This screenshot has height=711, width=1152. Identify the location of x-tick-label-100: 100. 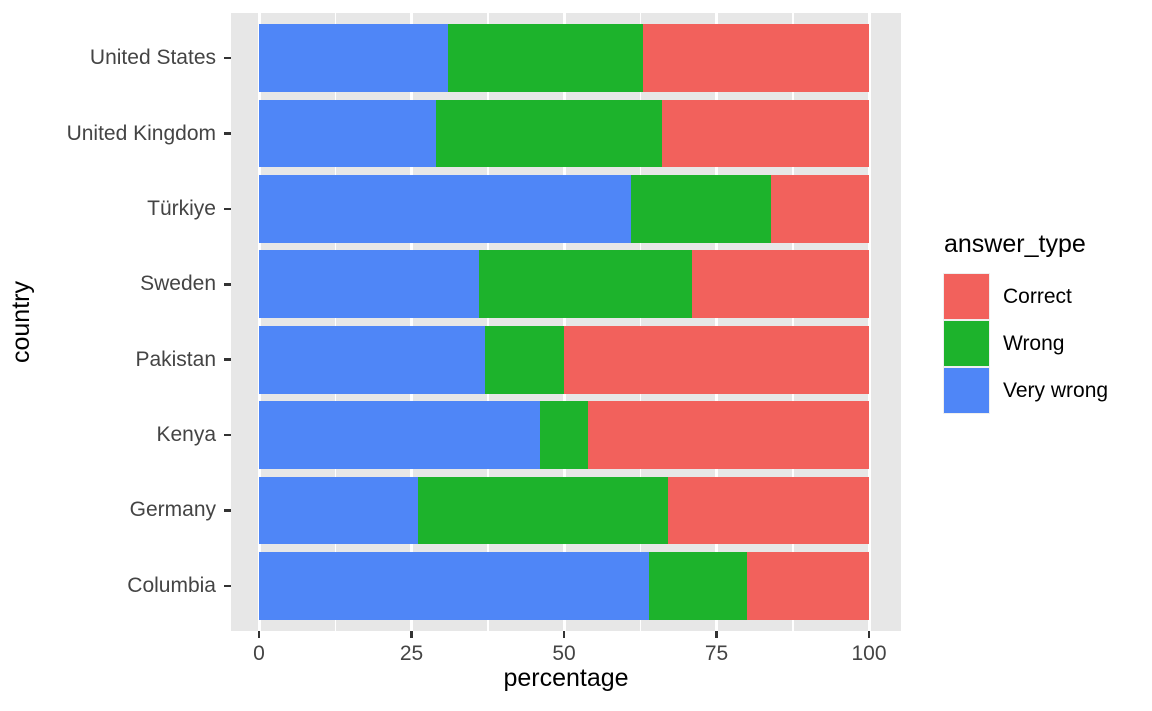
(869, 653).